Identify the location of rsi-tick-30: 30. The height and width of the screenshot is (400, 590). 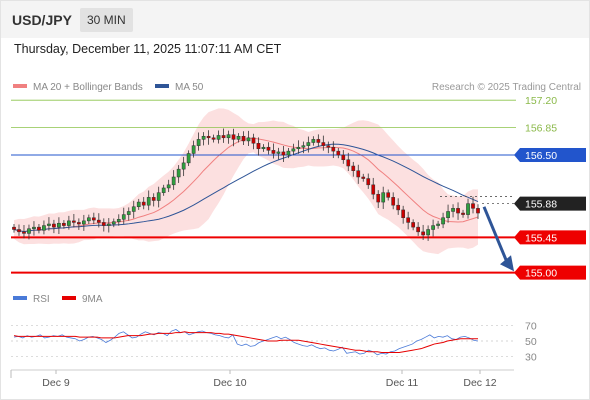
(531, 357).